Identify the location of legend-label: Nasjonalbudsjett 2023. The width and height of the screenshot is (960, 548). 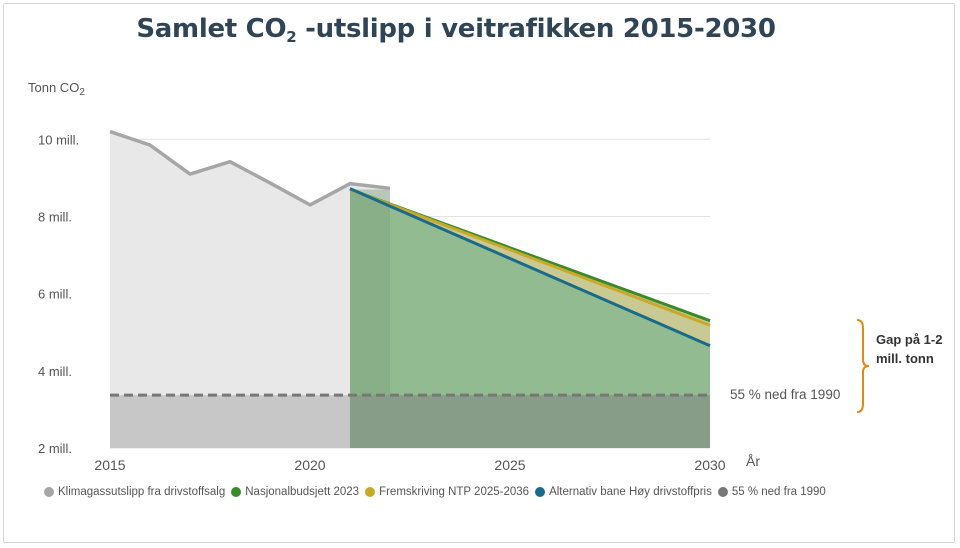
(302, 492).